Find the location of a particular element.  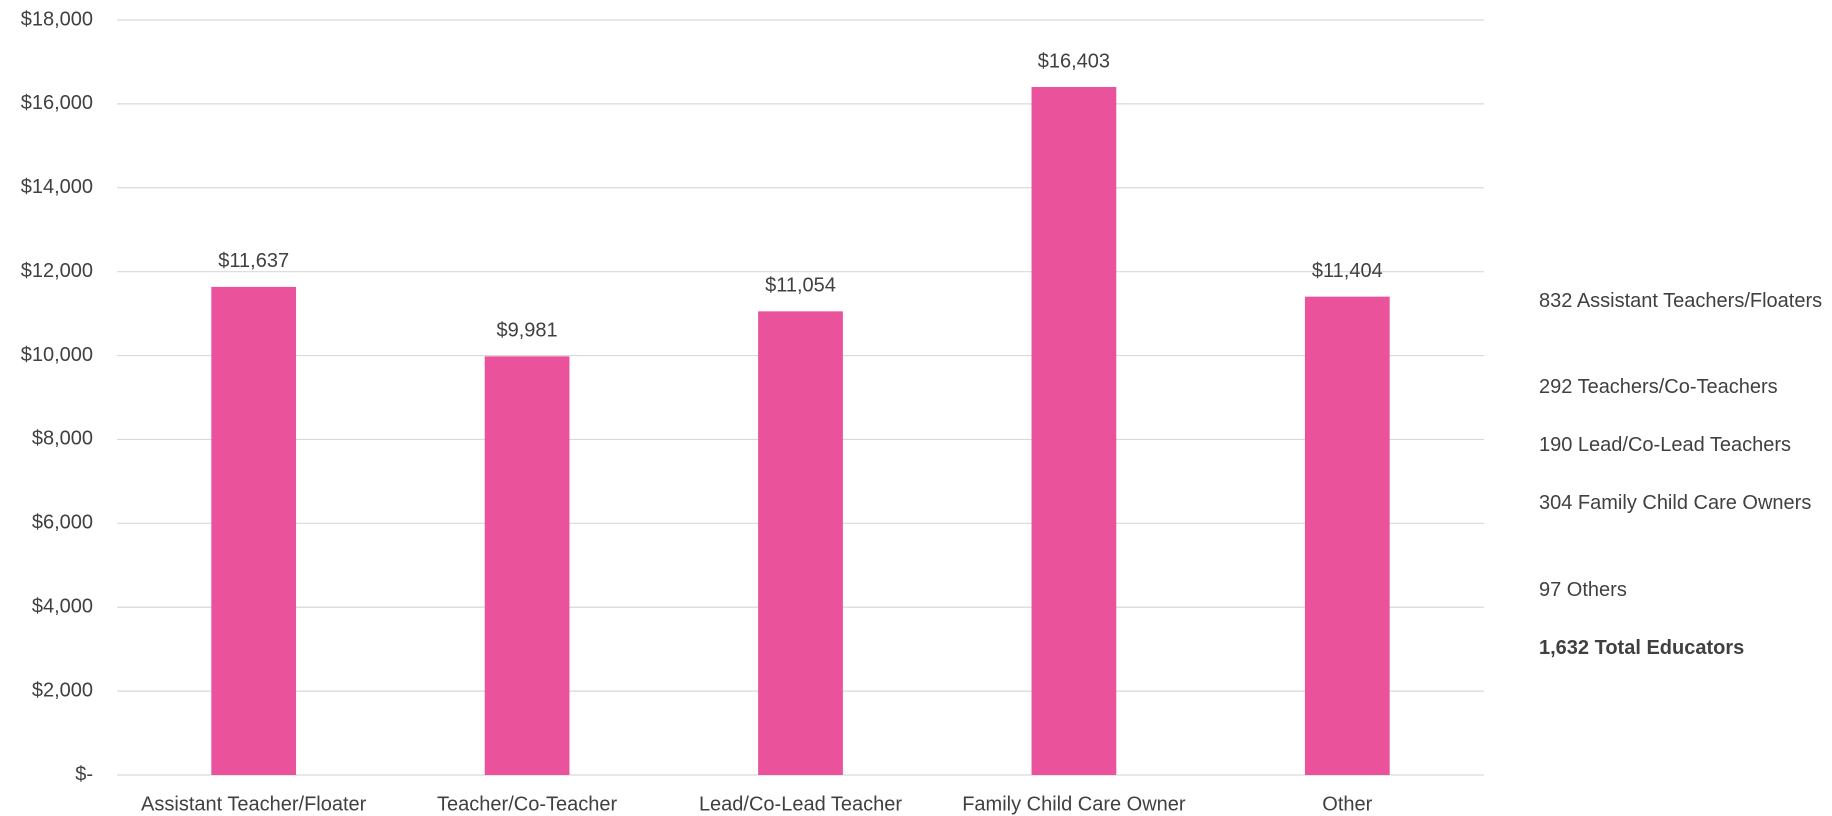

data-label: $16,403 is located at coordinates (1074, 61).